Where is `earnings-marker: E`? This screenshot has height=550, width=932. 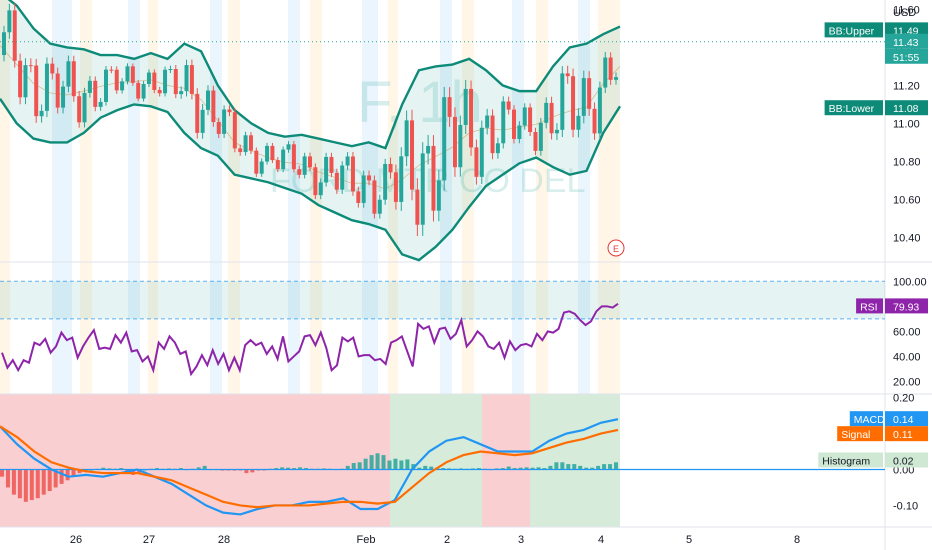 earnings-marker: E is located at coordinates (616, 248).